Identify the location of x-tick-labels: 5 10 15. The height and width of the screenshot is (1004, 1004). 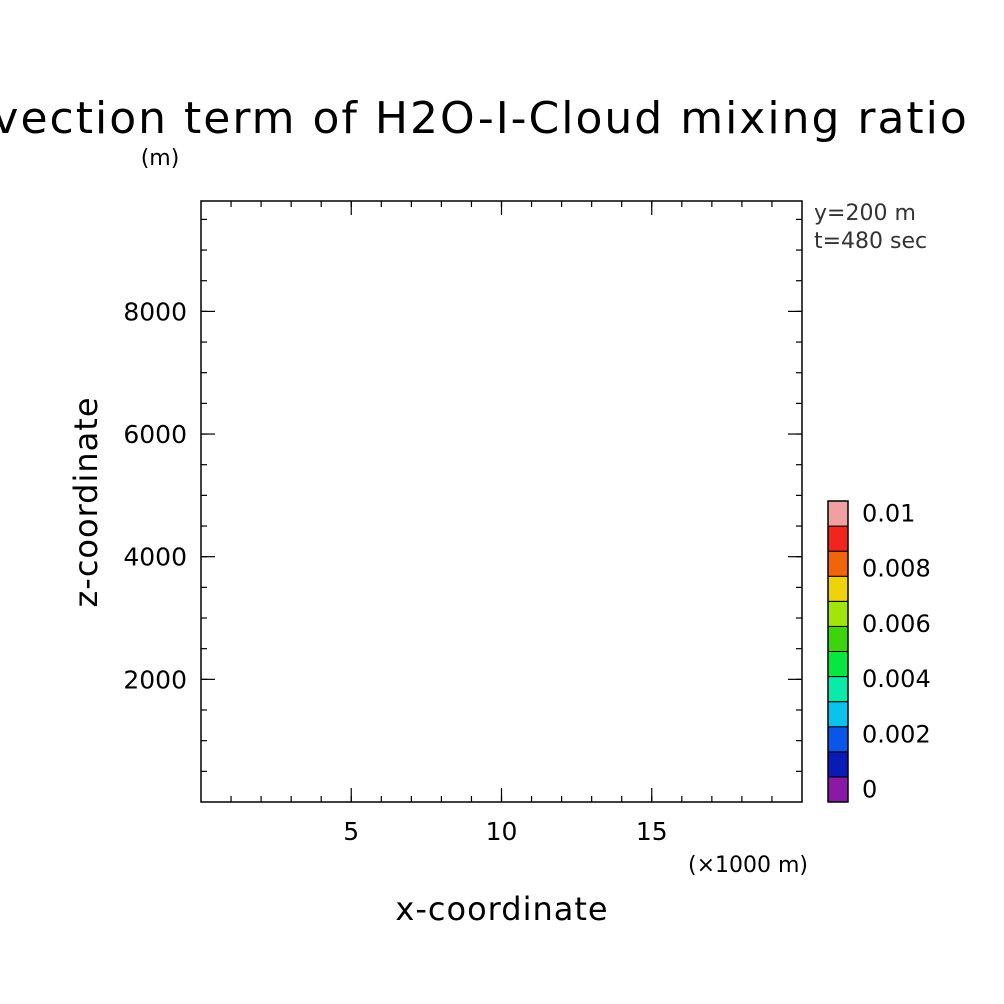
(505, 831).